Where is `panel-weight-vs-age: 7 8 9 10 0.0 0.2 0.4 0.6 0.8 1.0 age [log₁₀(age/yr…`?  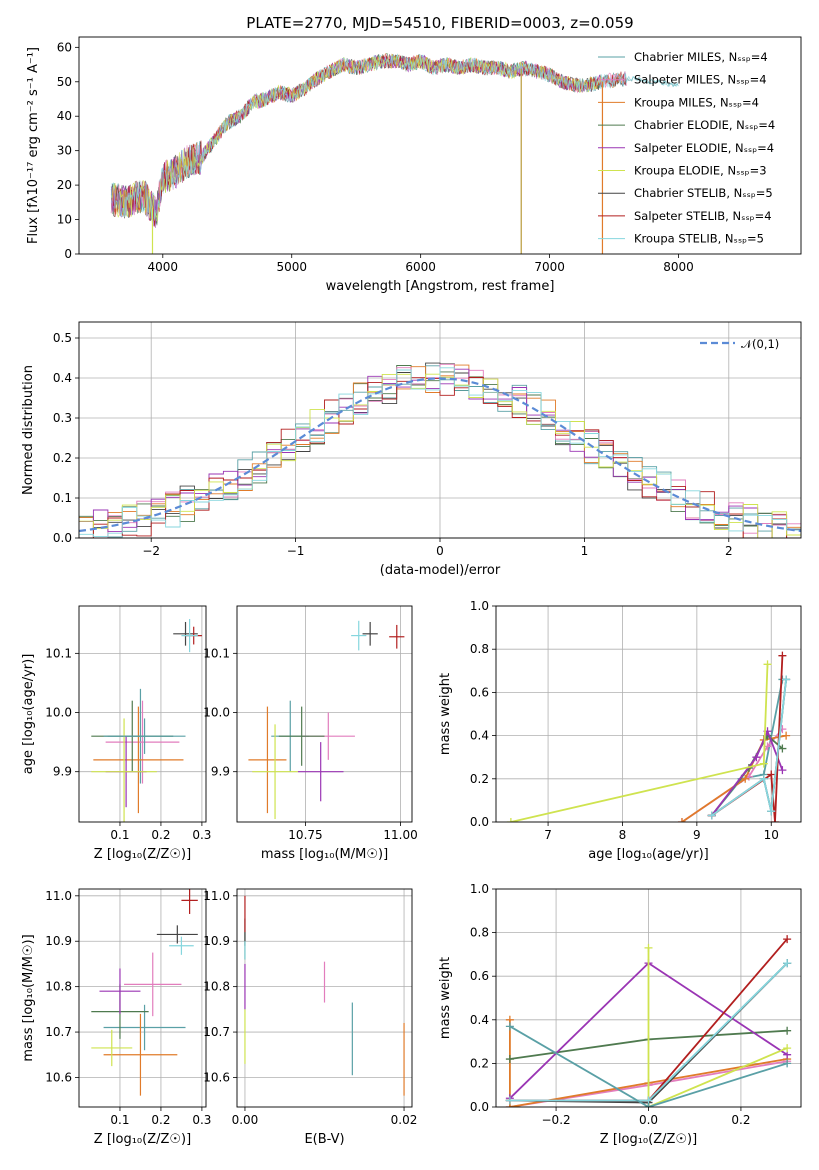
panel-weight-vs-age: 7 8 9 10 0.0 0.2 0.4 0.6 0.8 1.0 age [log₁₀(age/yr… is located at coordinates (620, 730).